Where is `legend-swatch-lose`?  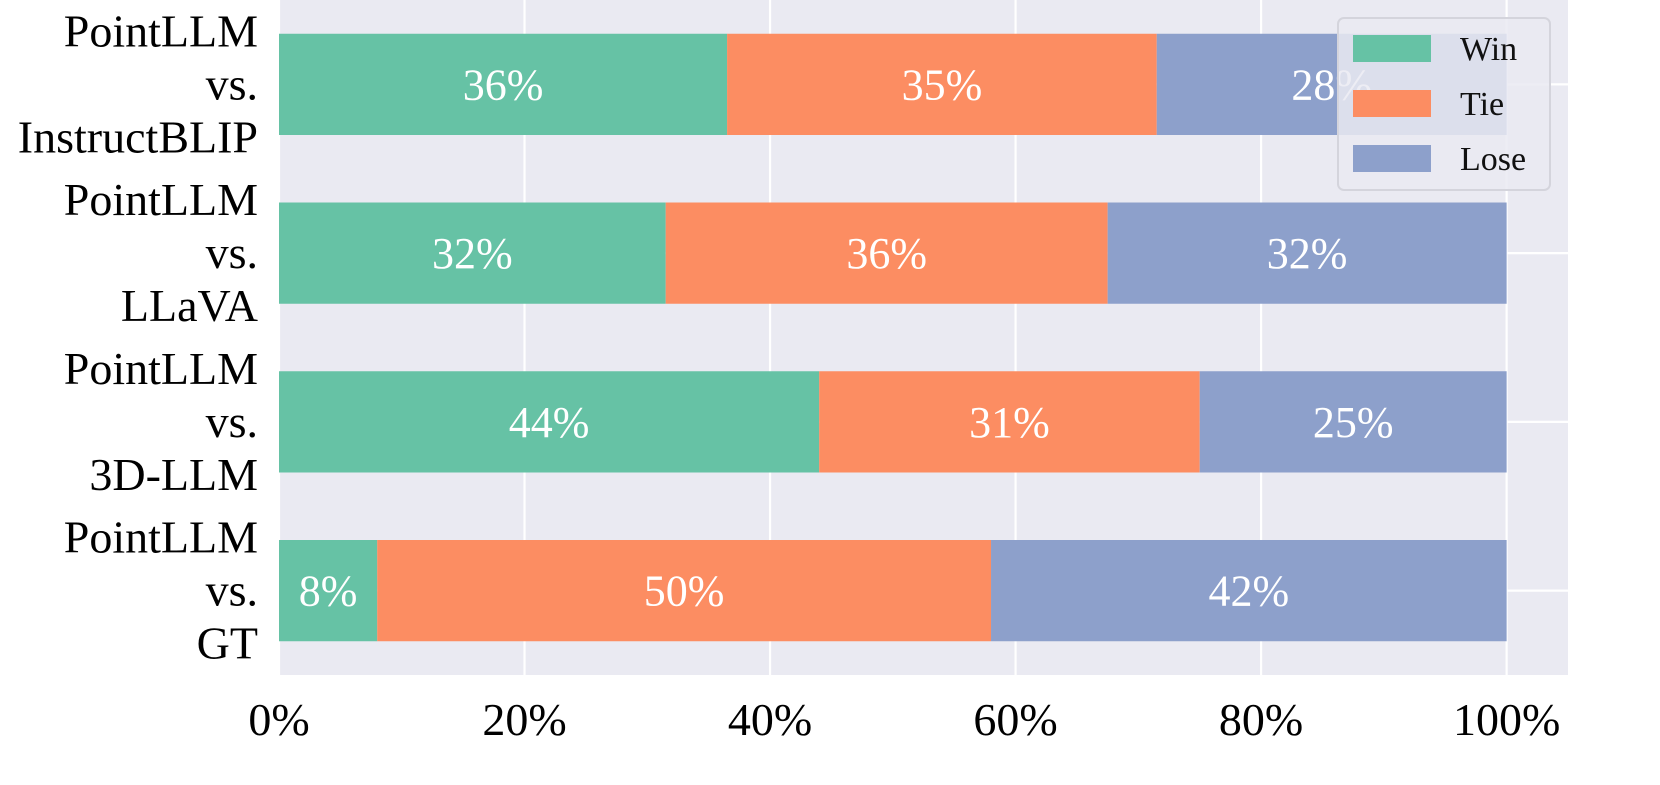 legend-swatch-lose is located at coordinates (1392, 158).